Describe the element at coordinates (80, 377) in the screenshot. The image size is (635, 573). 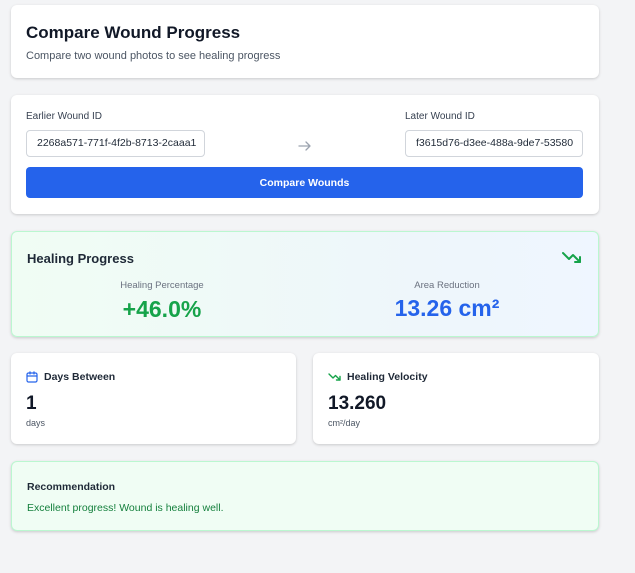
I see `days-between-label: Days Between` at that location.